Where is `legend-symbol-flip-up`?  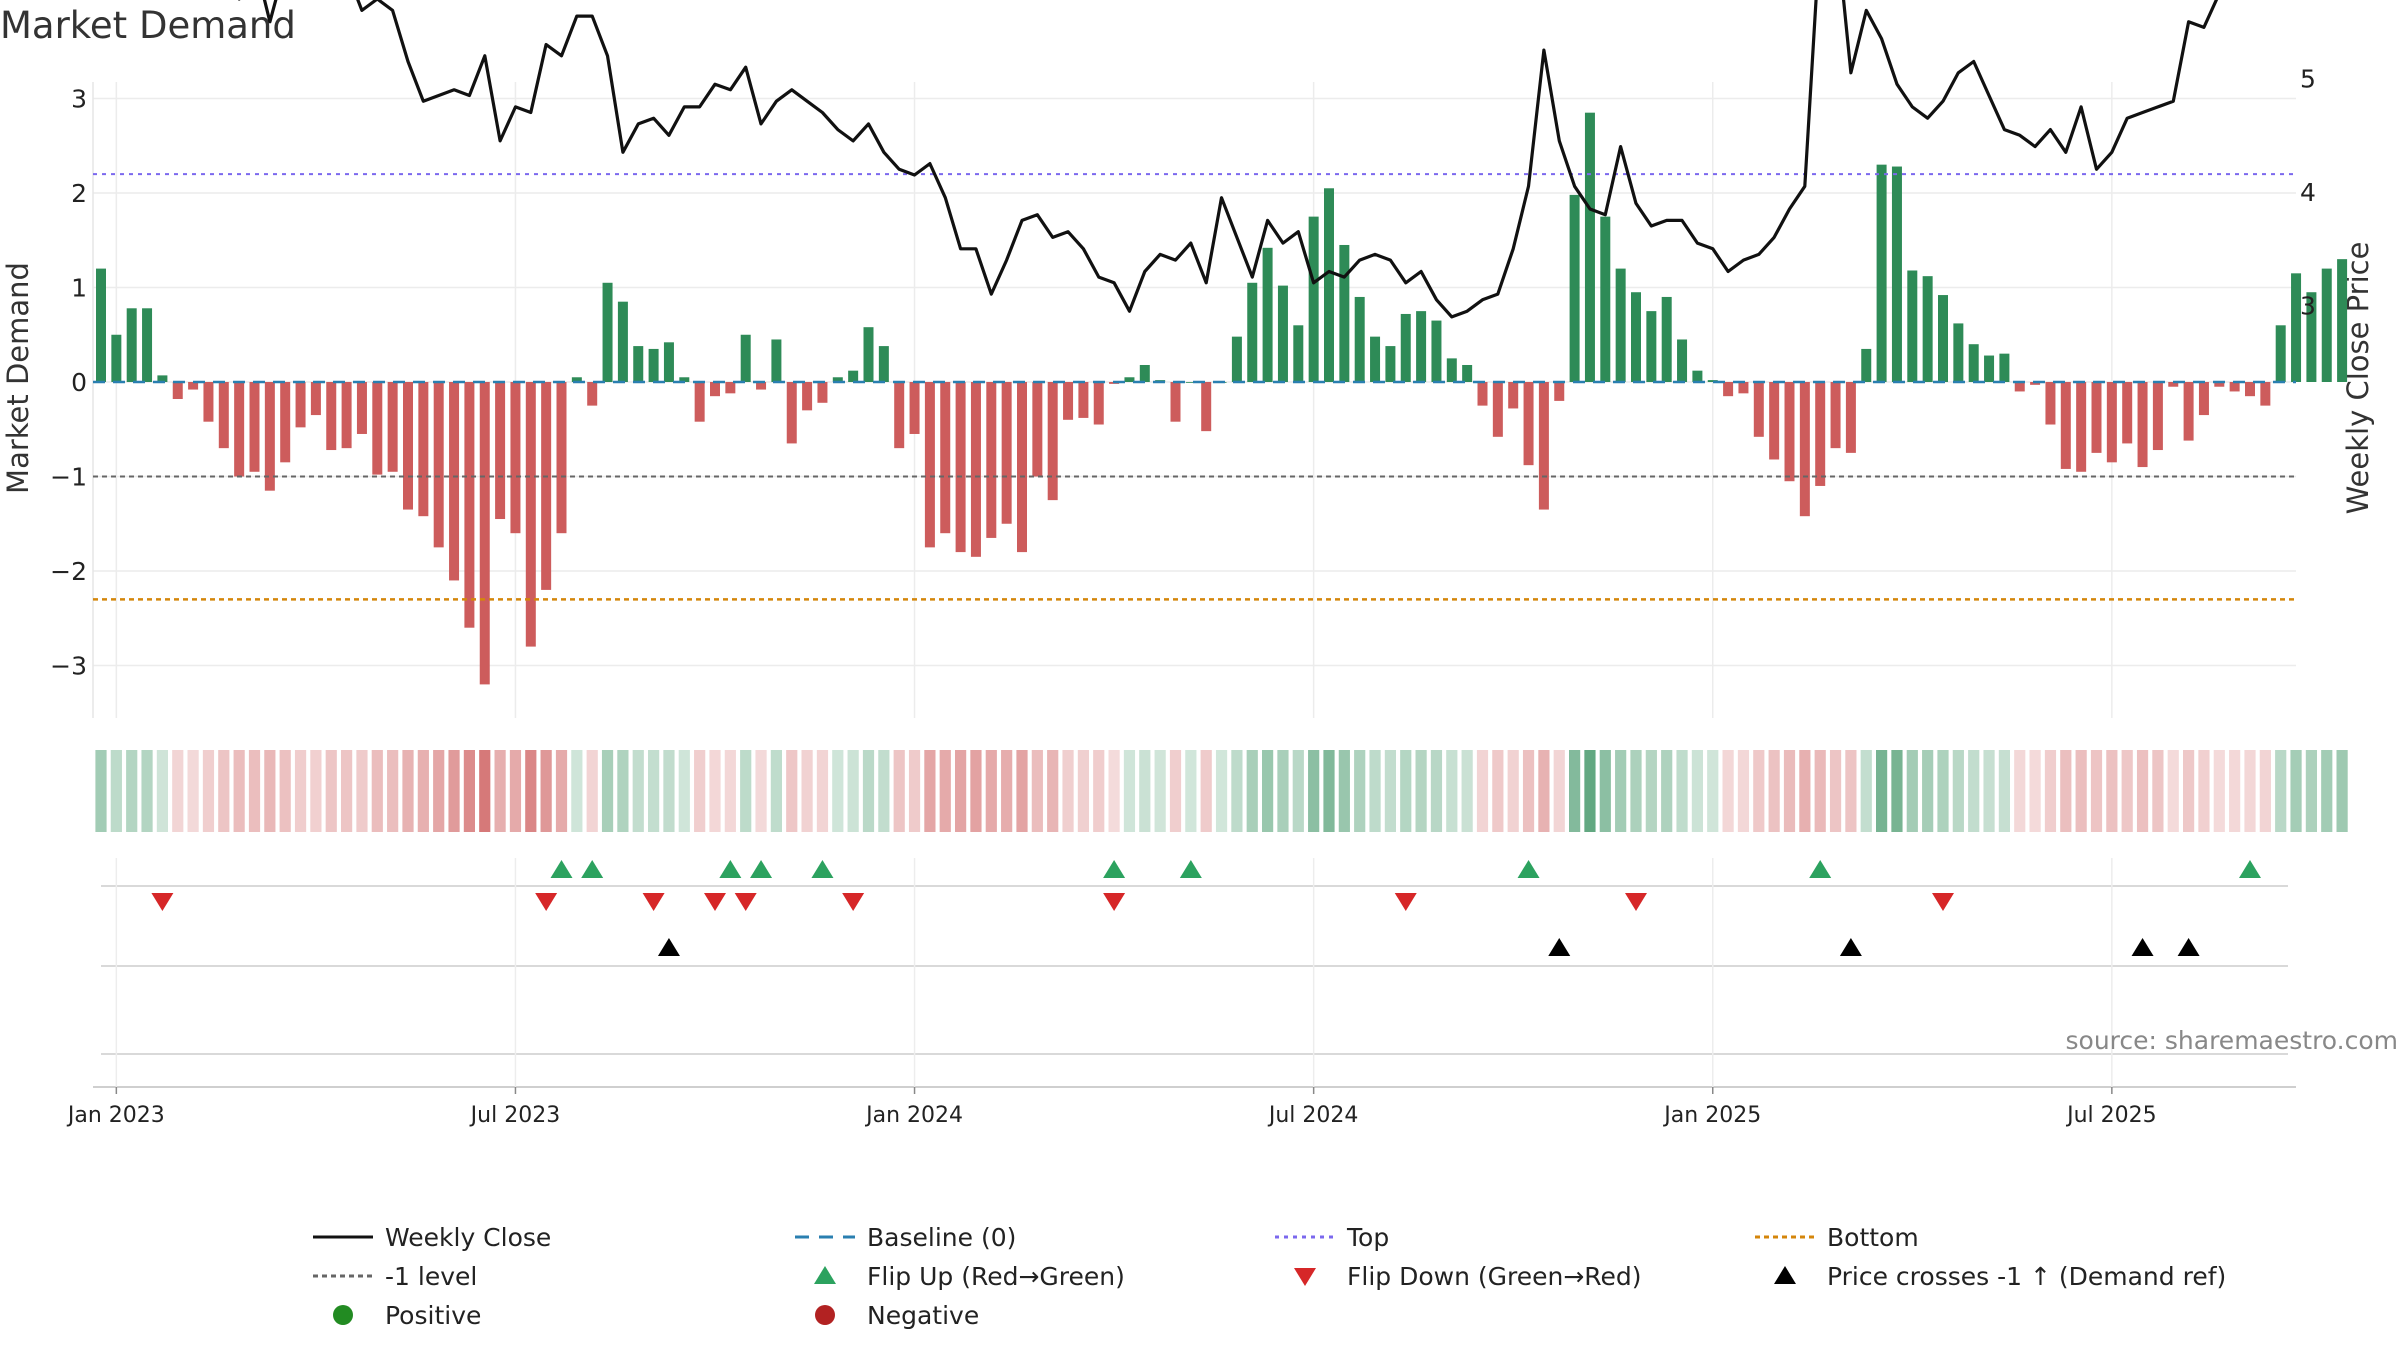 legend-symbol-flip-up is located at coordinates (825, 1275).